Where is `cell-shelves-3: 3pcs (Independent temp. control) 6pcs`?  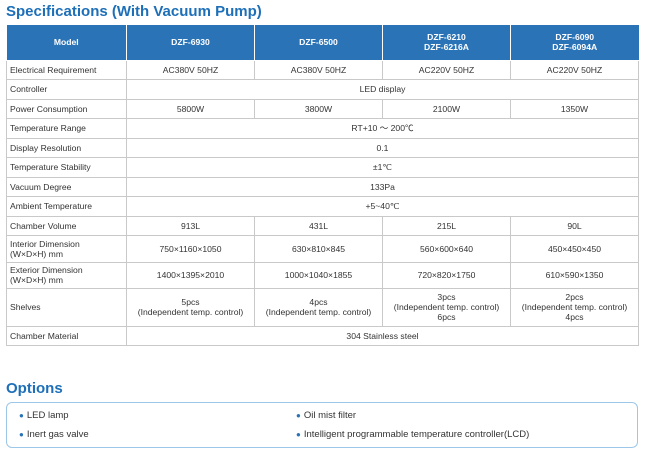
cell-shelves-3: 3pcs (Independent temp. control) 6pcs is located at coordinates (446, 307).